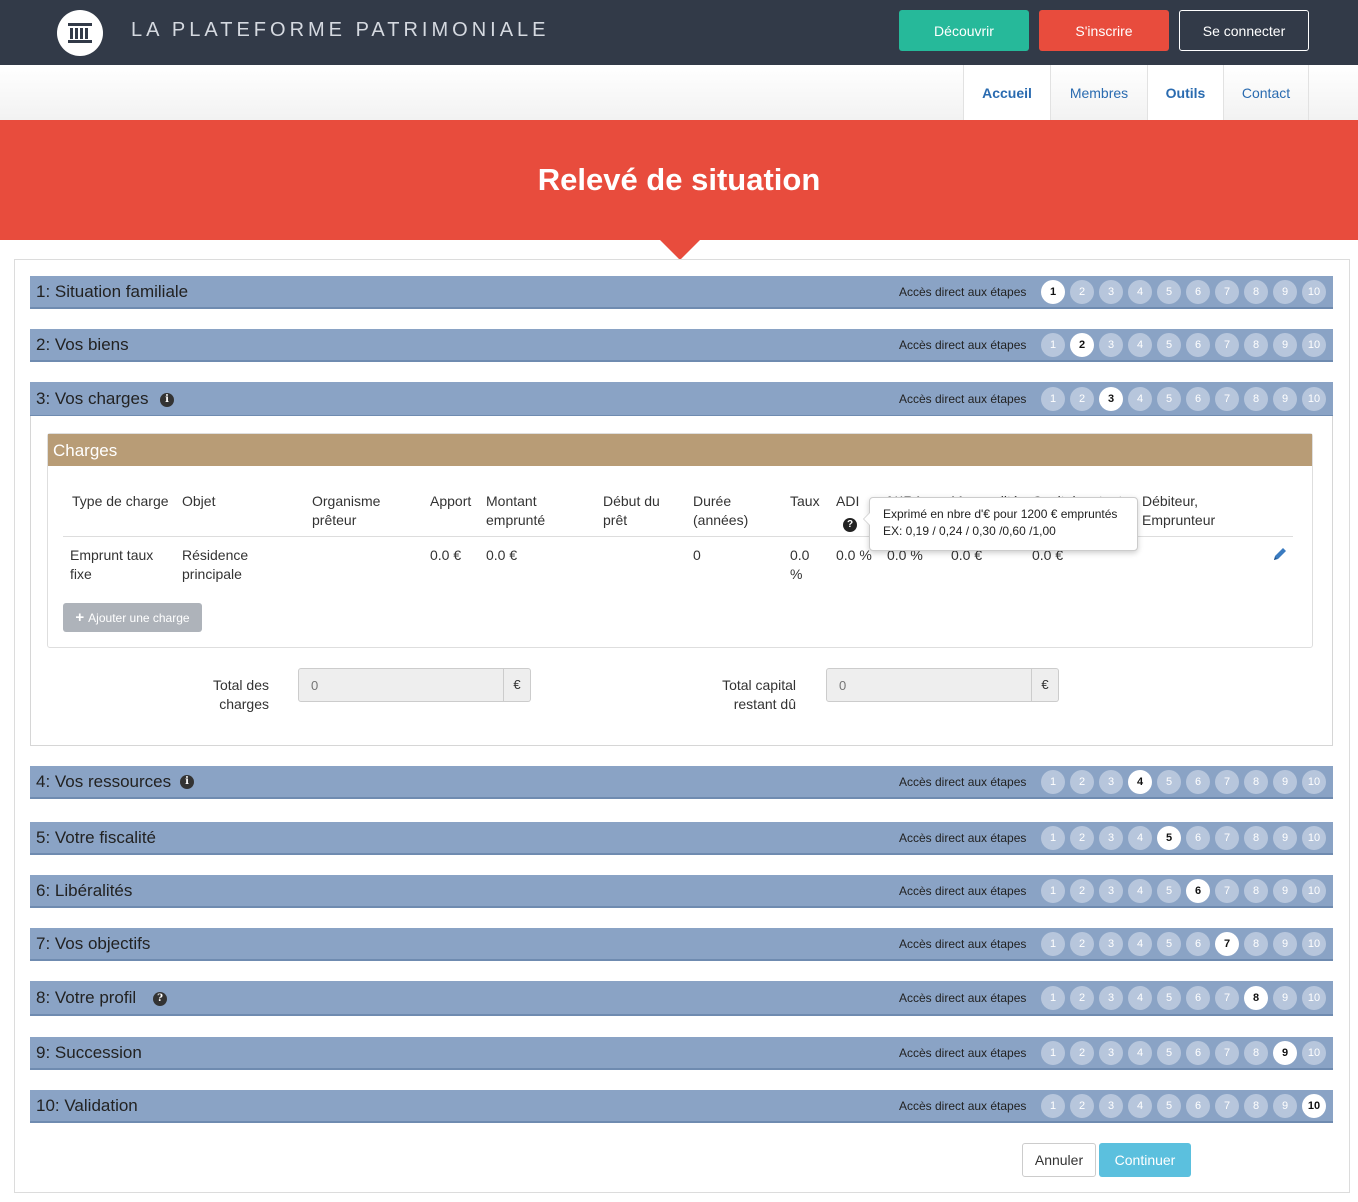 The height and width of the screenshot is (1202, 1358). I want to click on nav-item-accueil: Accueil, so click(1007, 92).